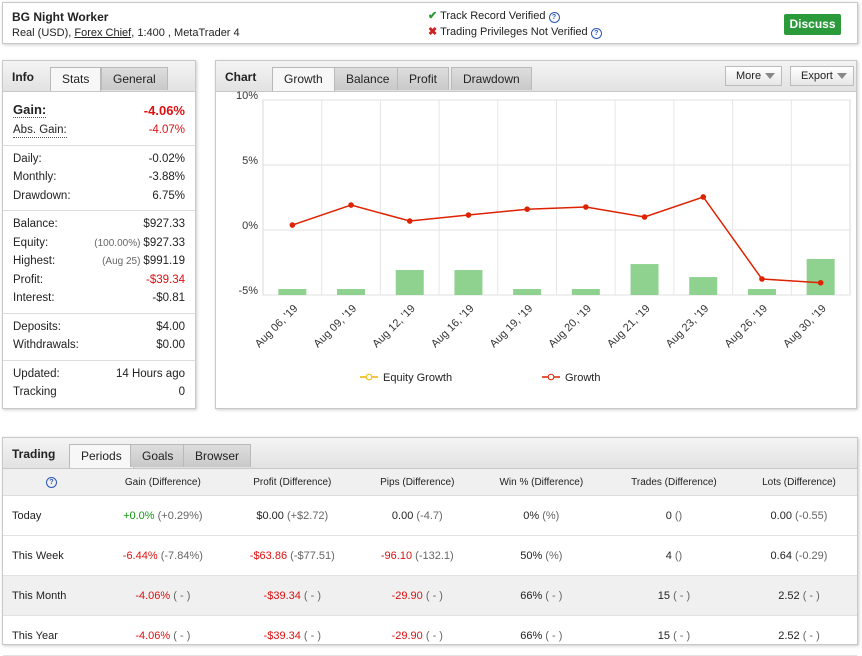 The height and width of the screenshot is (656, 862). I want to click on menu-button: More, so click(754, 76).